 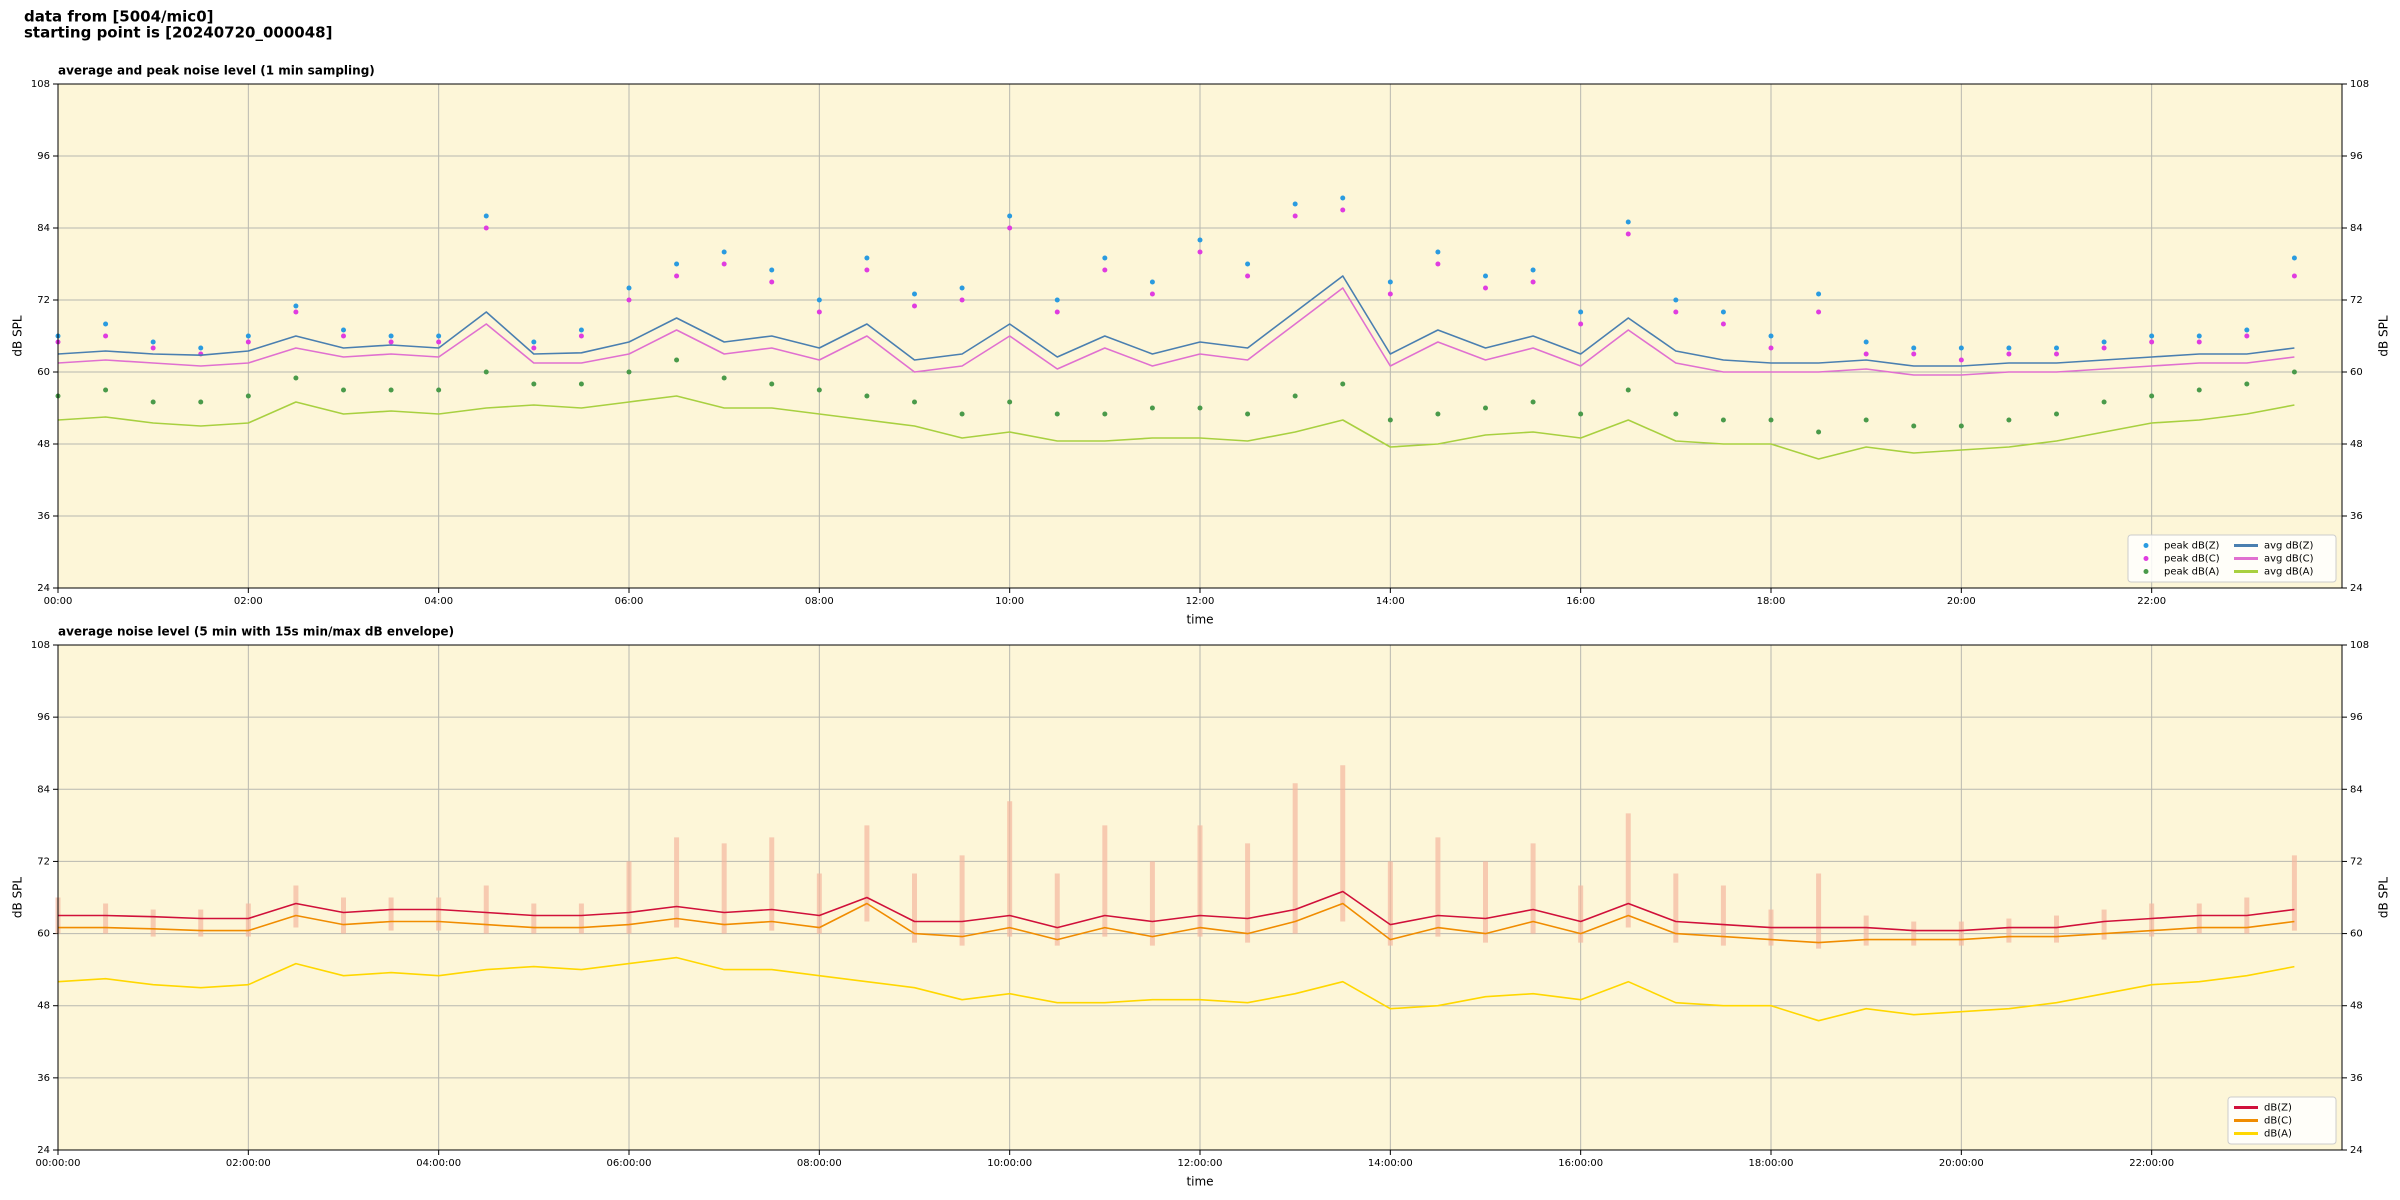 What do you see at coordinates (2192, 559) in the screenshot?
I see `legend-label: peak dB(C)` at bounding box center [2192, 559].